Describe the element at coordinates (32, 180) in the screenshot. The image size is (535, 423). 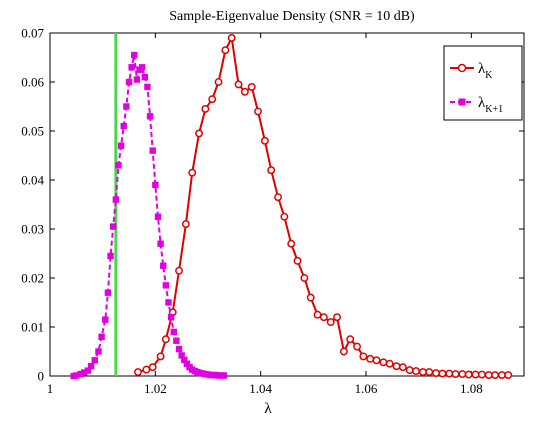
I see `y-tick-label: 0.04` at that location.